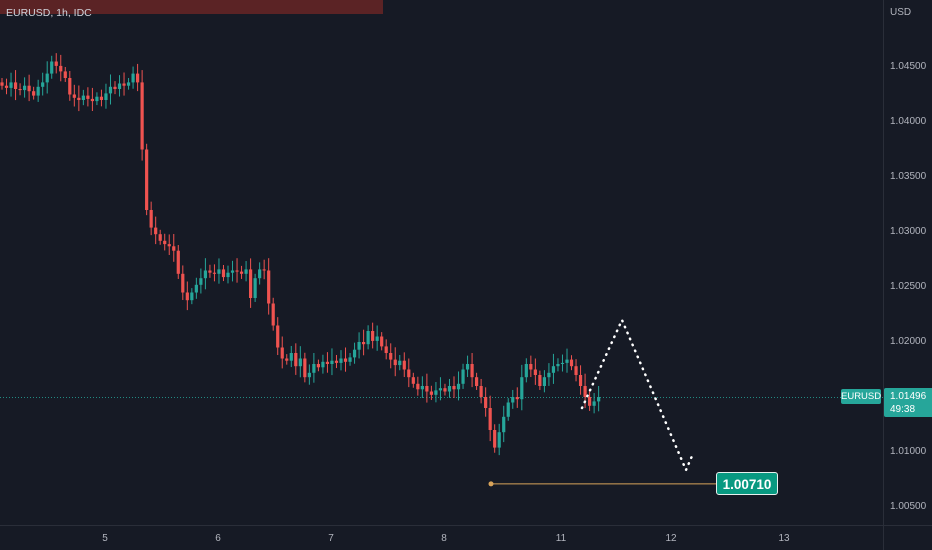 The width and height of the screenshot is (932, 550). Describe the element at coordinates (191, 7) in the screenshot. I see `alert-banner` at that location.